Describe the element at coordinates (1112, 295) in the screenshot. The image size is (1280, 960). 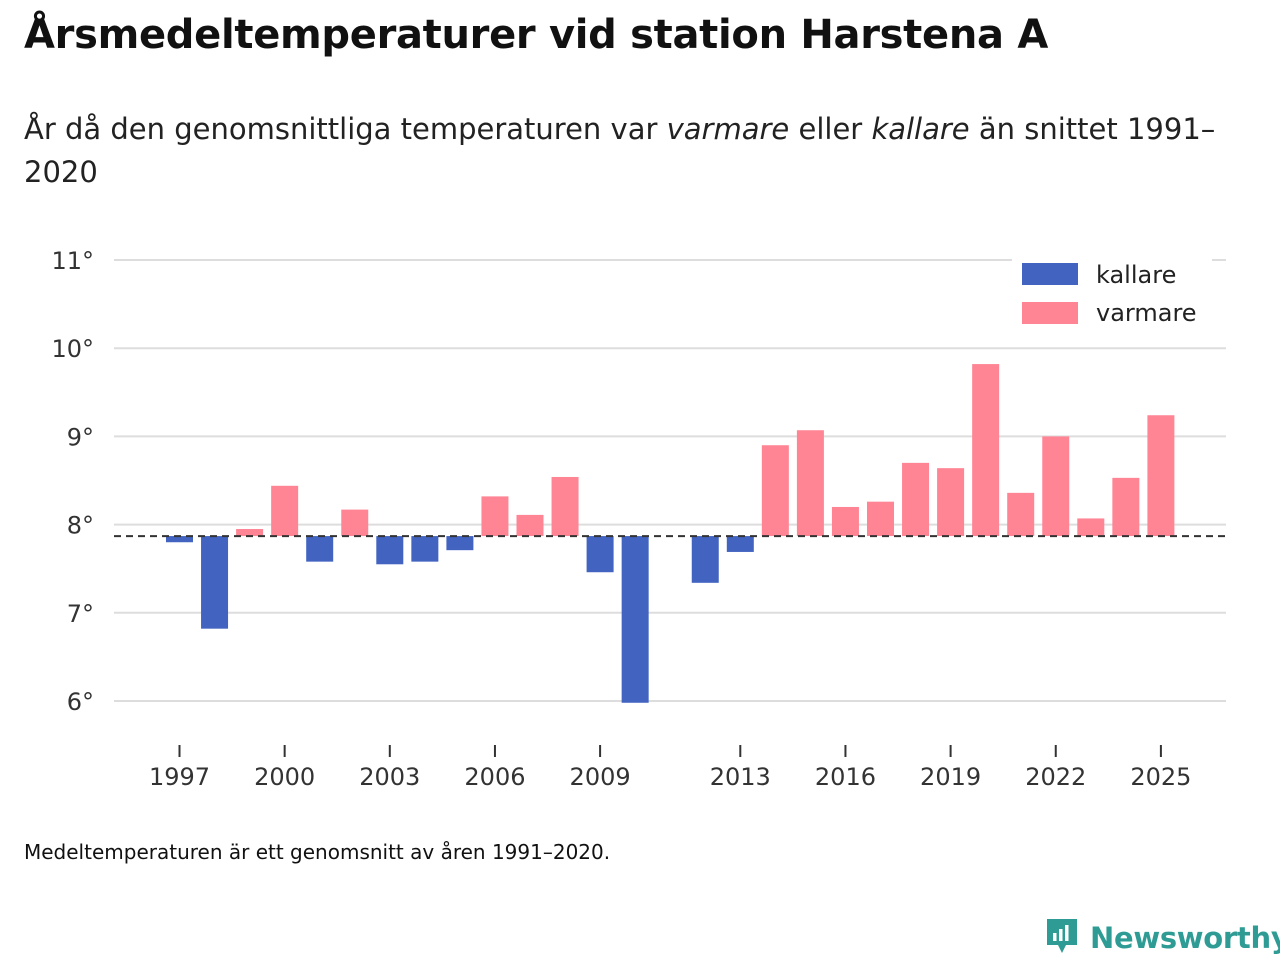
I see `legend: kallare varmare` at that location.